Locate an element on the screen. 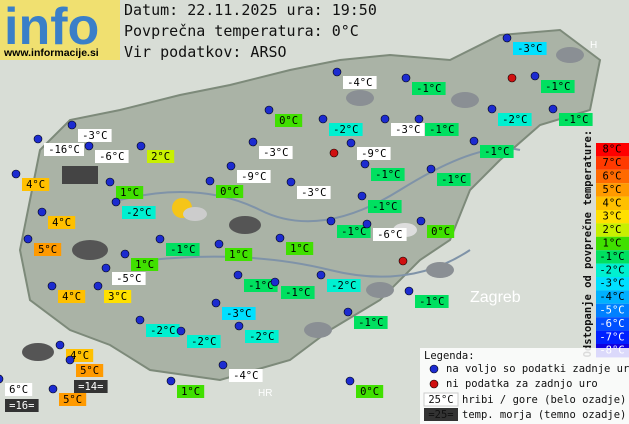 This screenshot has height=424, width=629. station-label: 3°C is located at coordinates (117, 297).